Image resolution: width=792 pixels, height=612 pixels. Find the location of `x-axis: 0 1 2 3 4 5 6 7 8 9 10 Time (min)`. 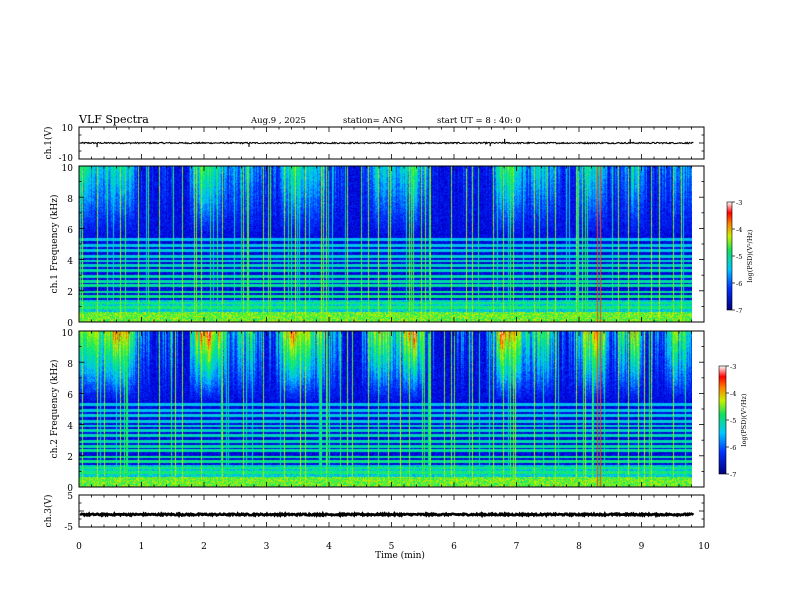

x-axis: 0 1 2 3 4 5 6 7 8 9 10 Time (min) is located at coordinates (393, 551).